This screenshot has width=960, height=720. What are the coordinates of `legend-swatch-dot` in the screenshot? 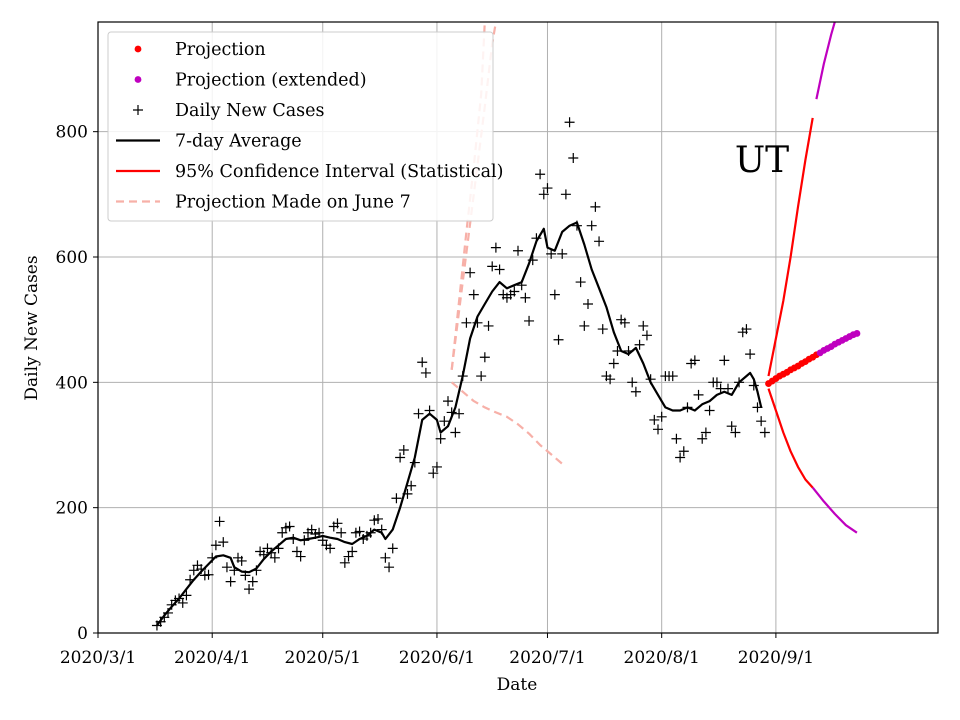 It's located at (138, 79).